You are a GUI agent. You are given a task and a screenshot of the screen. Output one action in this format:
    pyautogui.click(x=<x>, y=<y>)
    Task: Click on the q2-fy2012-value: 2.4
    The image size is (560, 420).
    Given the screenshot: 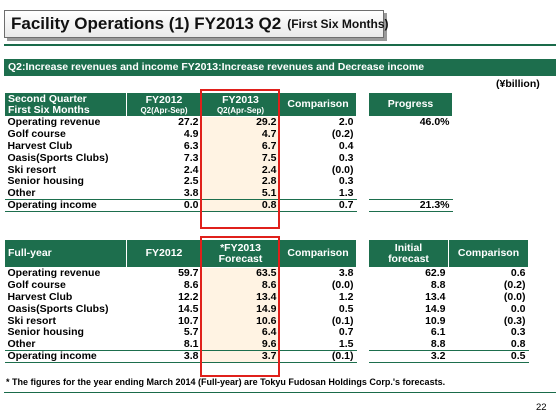 What is the action you would take?
    pyautogui.click(x=191, y=170)
    